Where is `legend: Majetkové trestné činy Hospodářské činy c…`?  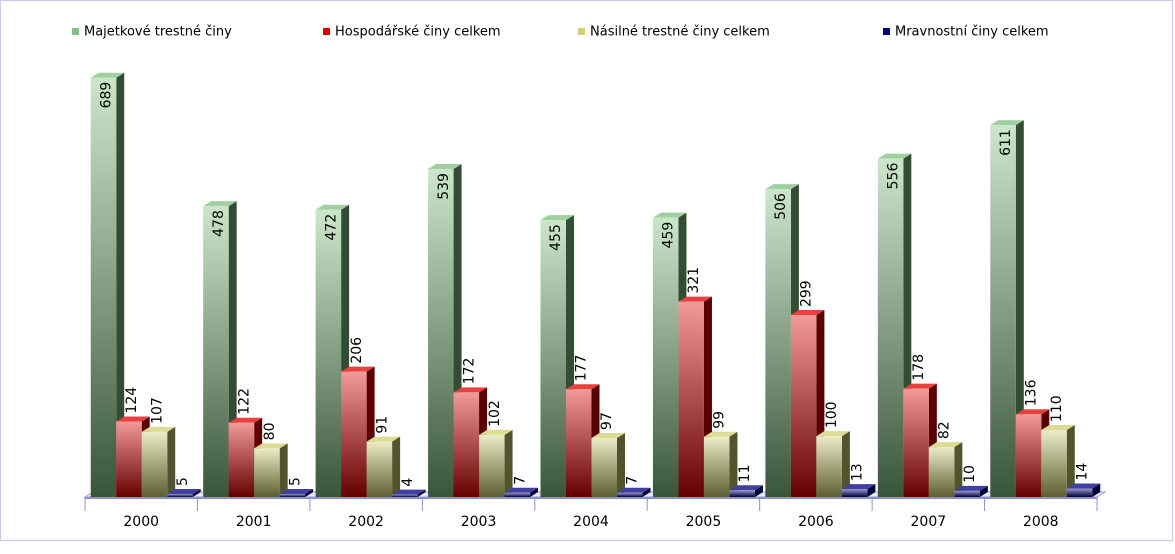 legend: Majetkové trestné činy Hospodářské činy c… is located at coordinates (560, 32).